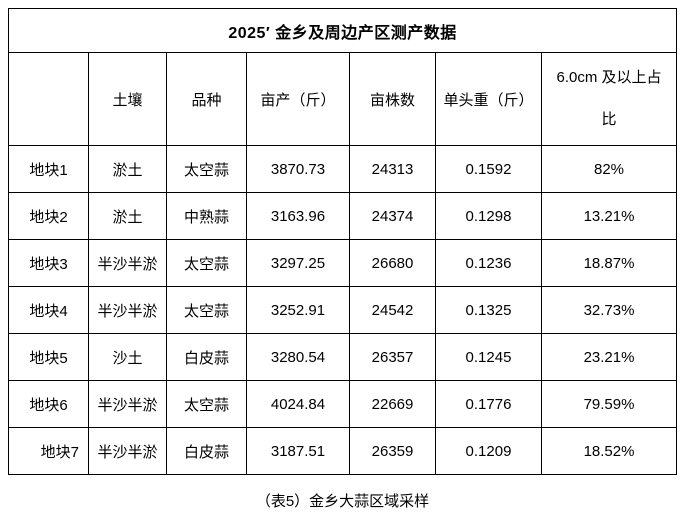 This screenshot has width=685, height=522. I want to click on row-label: 地块5, so click(48, 357).